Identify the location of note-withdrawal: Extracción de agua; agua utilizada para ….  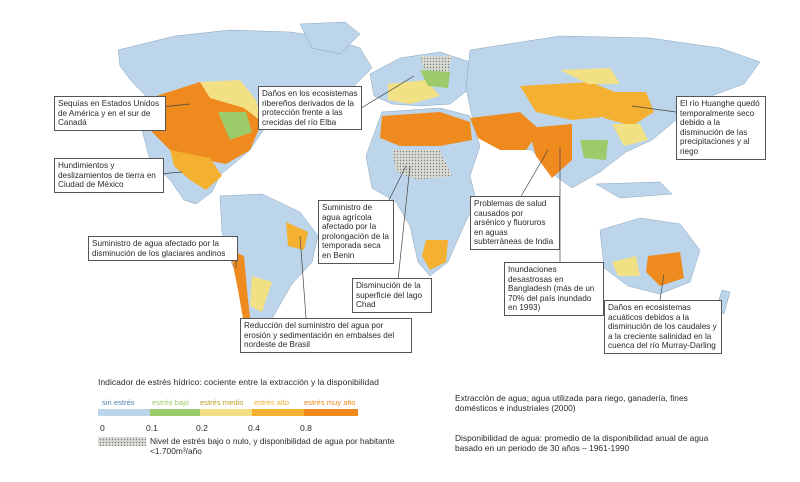
(571, 403).